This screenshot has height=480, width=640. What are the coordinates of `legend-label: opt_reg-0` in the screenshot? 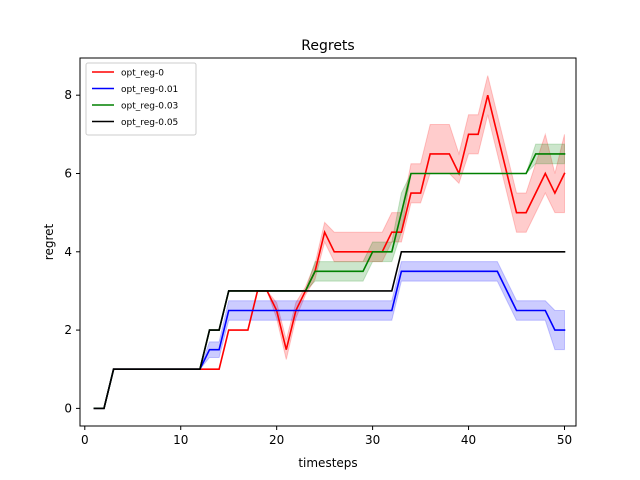 It's located at (142, 74).